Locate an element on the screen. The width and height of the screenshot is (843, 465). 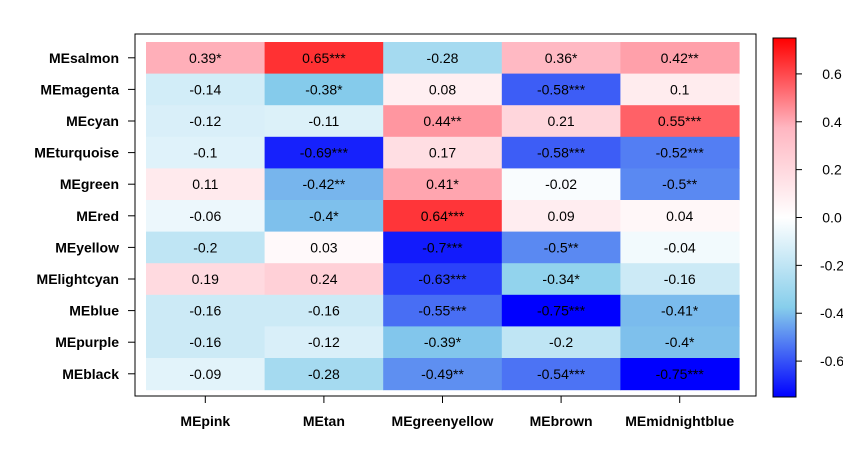
cell-value-label: -0.06 is located at coordinates (205, 216).